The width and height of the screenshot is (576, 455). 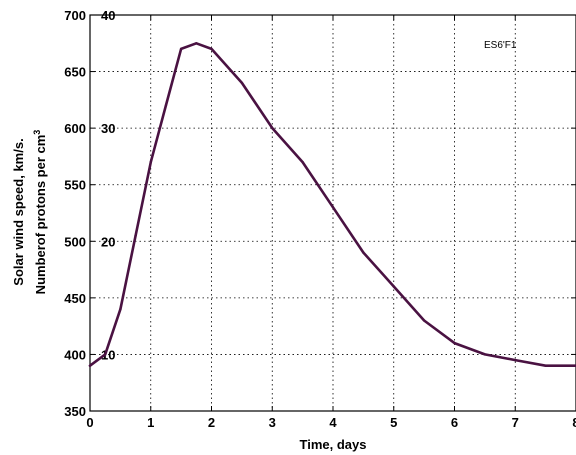 I want to click on x-tick-label: 3, so click(x=272, y=422).